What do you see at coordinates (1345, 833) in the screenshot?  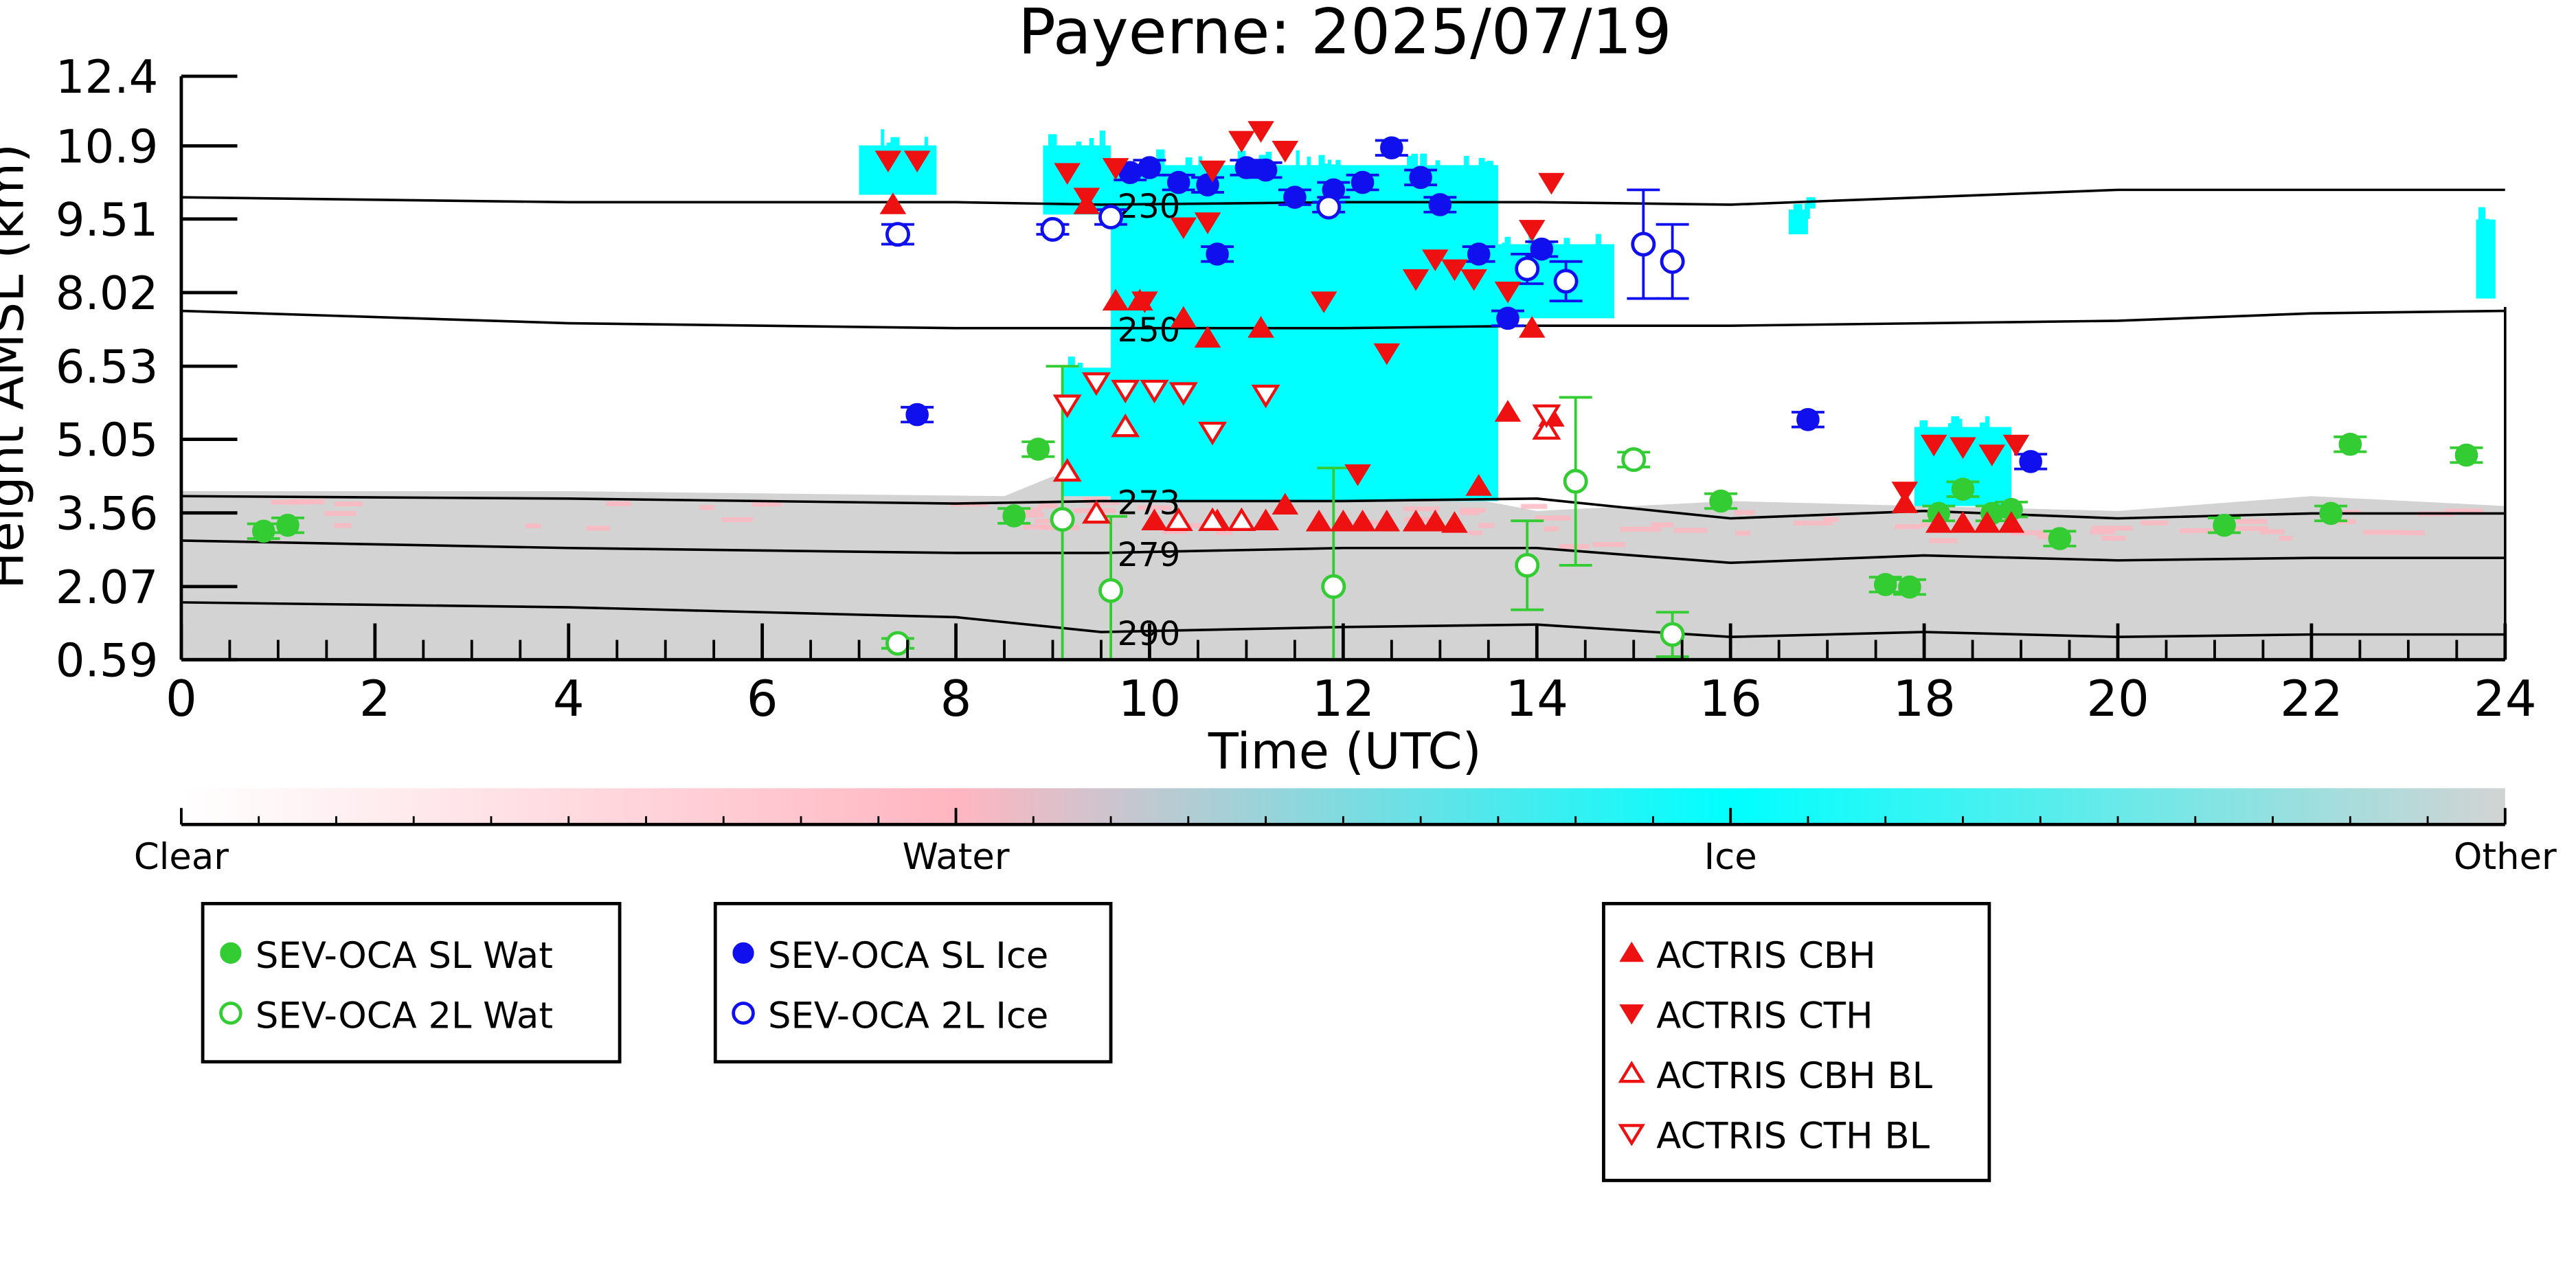 I see `colorbar: Clear Water Ice Other` at bounding box center [1345, 833].